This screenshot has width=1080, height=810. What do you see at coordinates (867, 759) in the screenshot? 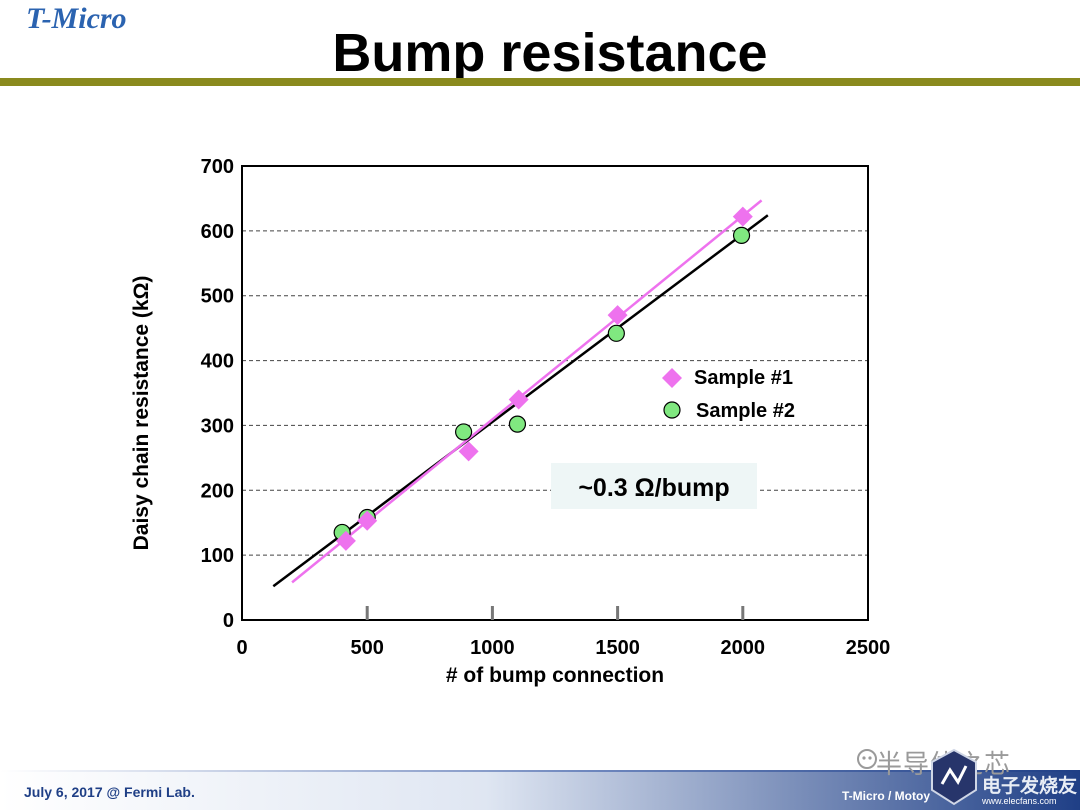
I see `wechat-icon` at bounding box center [867, 759].